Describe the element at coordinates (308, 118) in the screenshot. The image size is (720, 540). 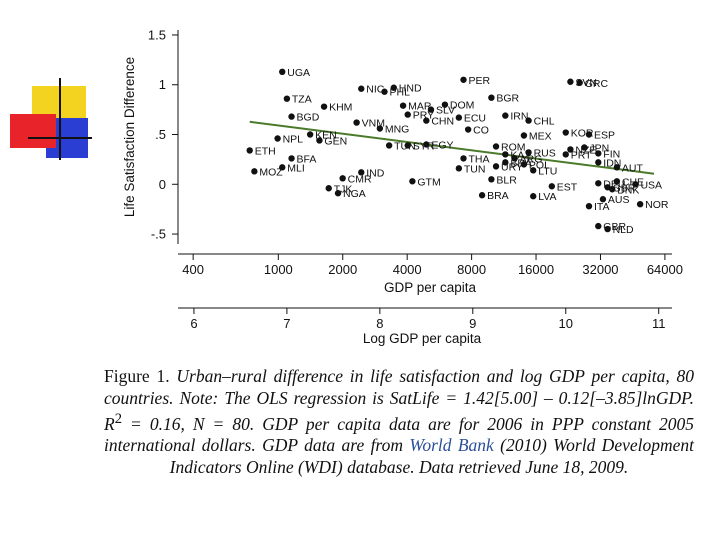
I see `point-label: BGD` at that location.